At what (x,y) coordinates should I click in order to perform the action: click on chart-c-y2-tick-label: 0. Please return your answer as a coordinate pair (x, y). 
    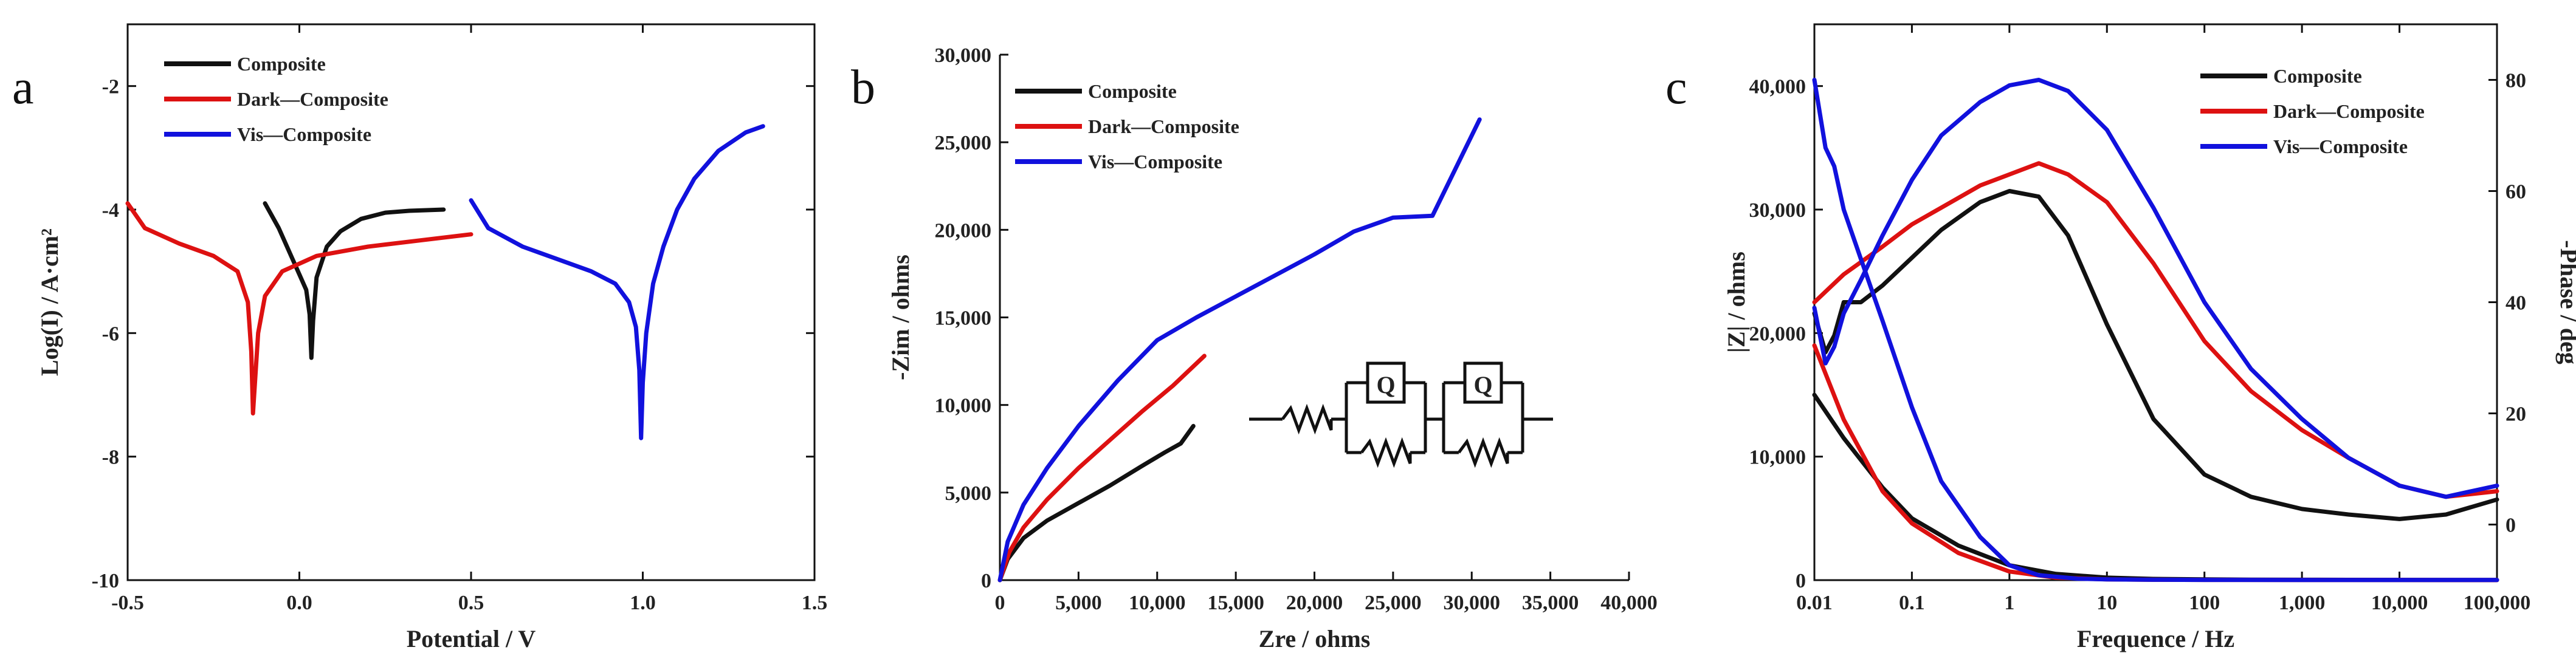
    Looking at the image, I should click on (2510, 526).